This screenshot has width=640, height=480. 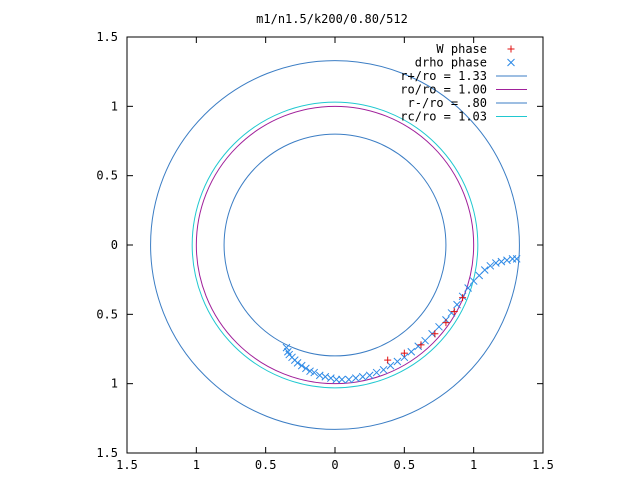 I want to click on legend-label: W phase, so click(x=461, y=49).